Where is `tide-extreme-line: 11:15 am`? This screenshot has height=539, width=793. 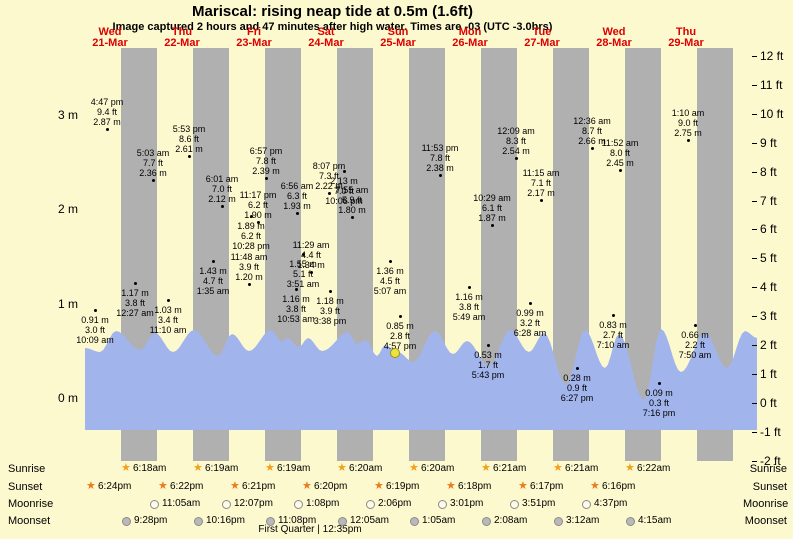 tide-extreme-line: 11:15 am is located at coordinates (541, 173).